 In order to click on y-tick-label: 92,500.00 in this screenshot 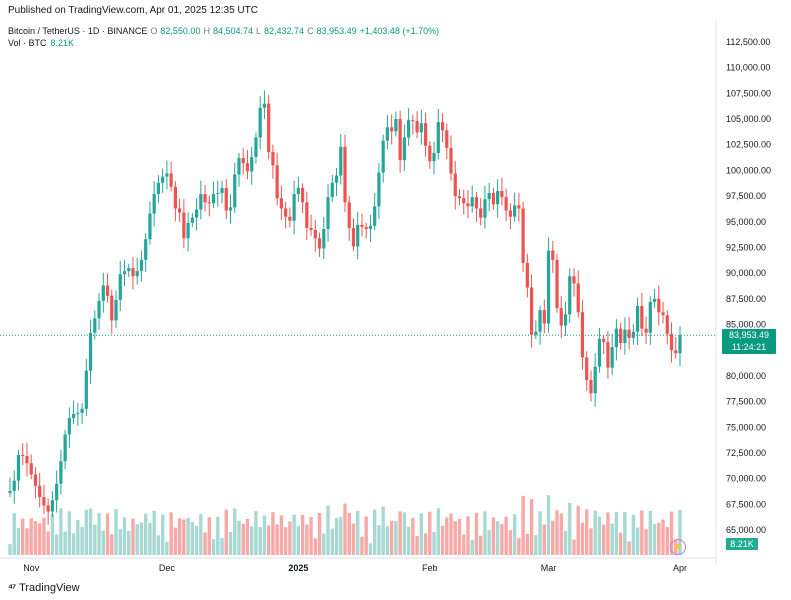, I will do `click(746, 247)`.